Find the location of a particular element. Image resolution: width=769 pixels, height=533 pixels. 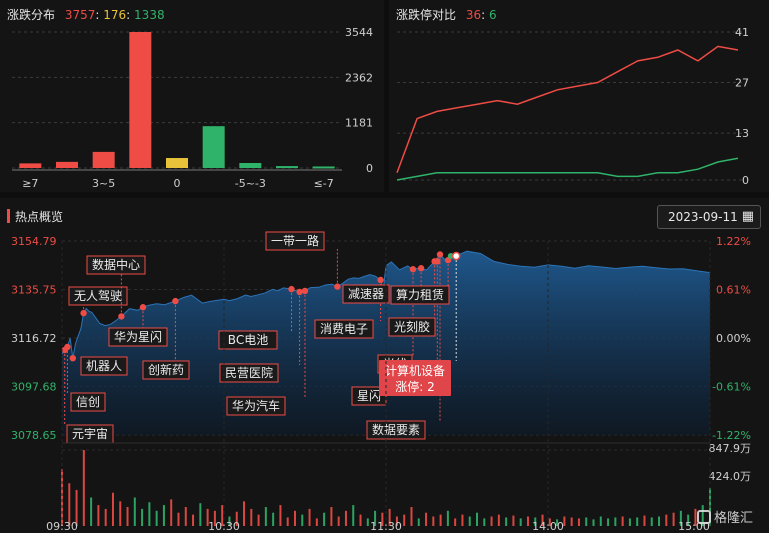

marker-label: 华为汽车 is located at coordinates (256, 405).